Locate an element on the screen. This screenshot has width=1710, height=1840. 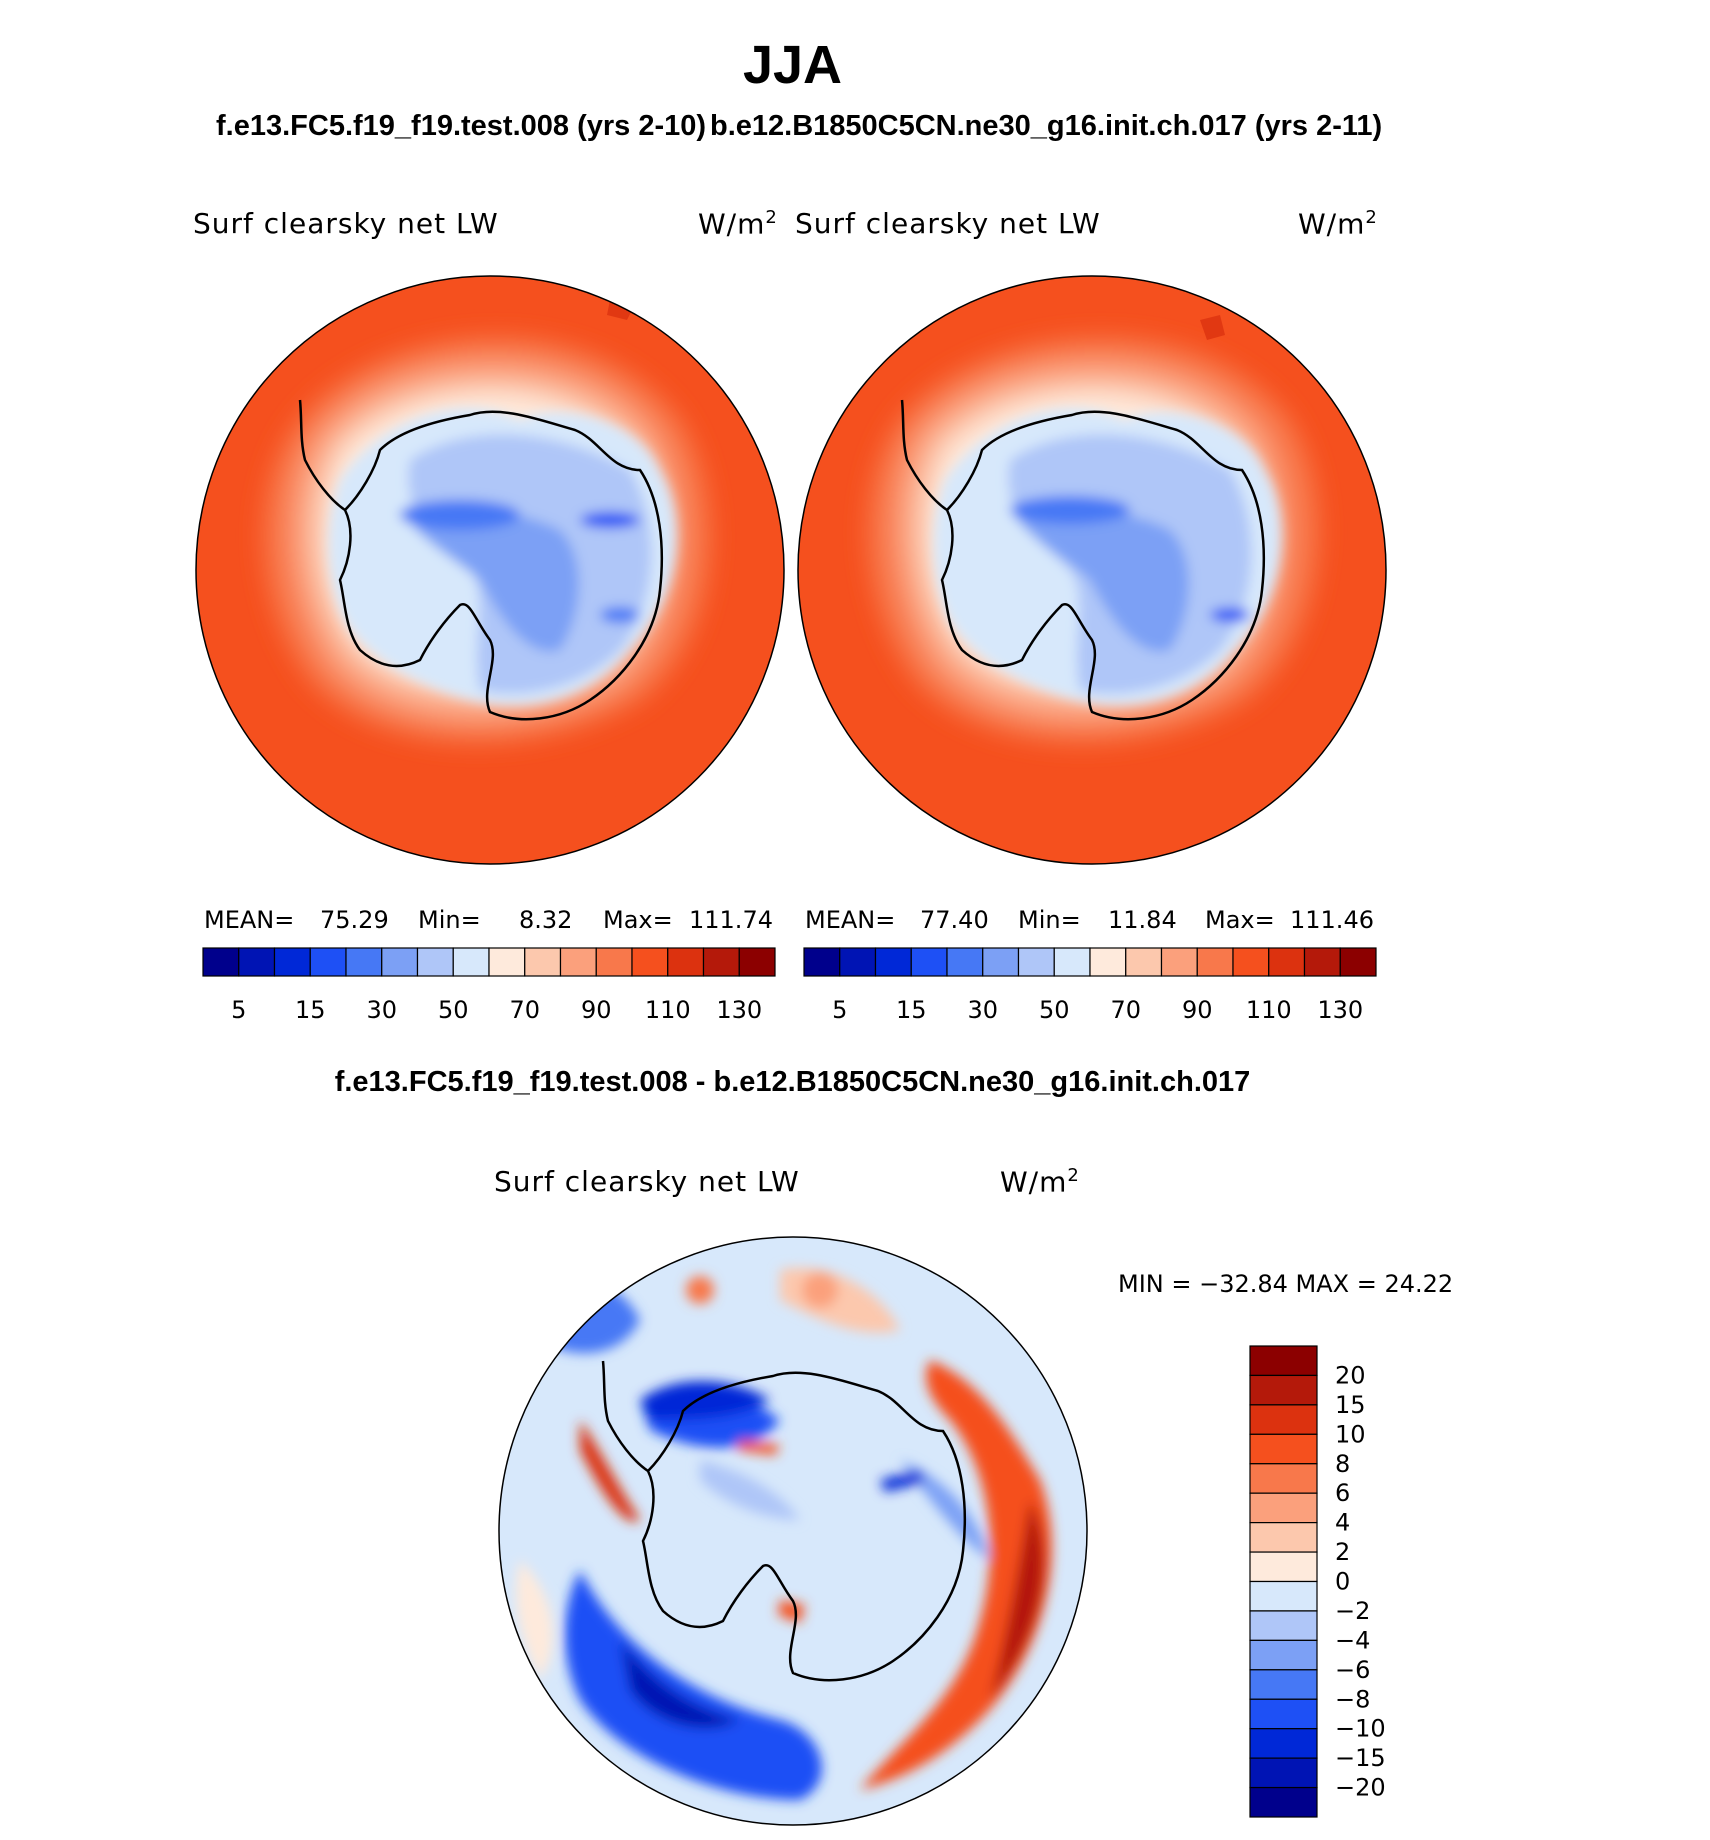
cb2-tick-label: 110 is located at coordinates (1269, 1010).